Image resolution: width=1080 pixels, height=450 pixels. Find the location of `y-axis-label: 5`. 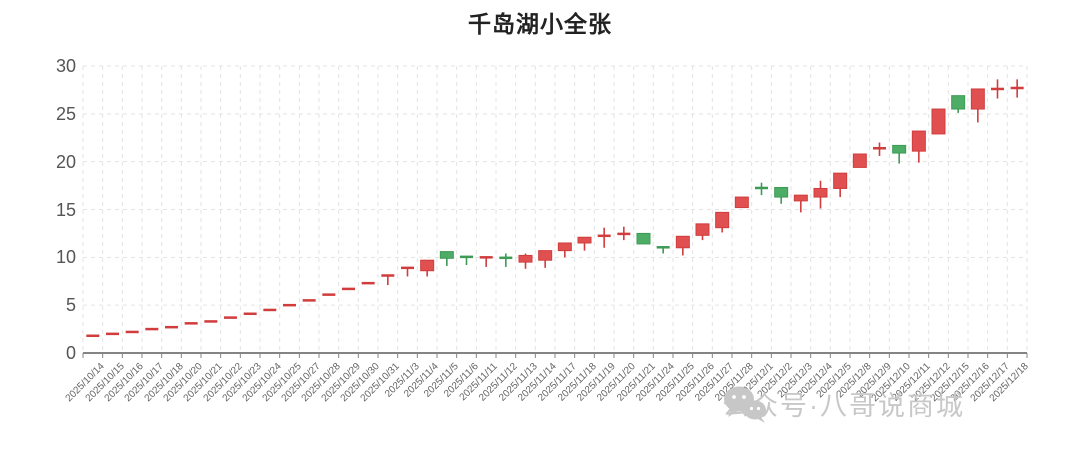

y-axis-label: 5 is located at coordinates (70, 305).